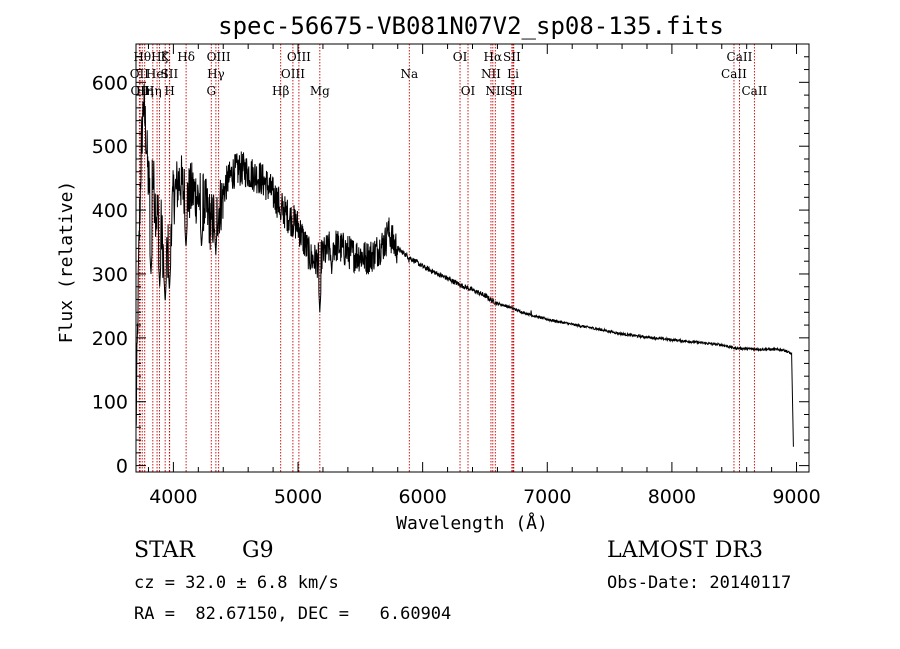  Describe the element at coordinates (493, 57) in the screenshot. I see `spectral-line-label: Hα` at that location.